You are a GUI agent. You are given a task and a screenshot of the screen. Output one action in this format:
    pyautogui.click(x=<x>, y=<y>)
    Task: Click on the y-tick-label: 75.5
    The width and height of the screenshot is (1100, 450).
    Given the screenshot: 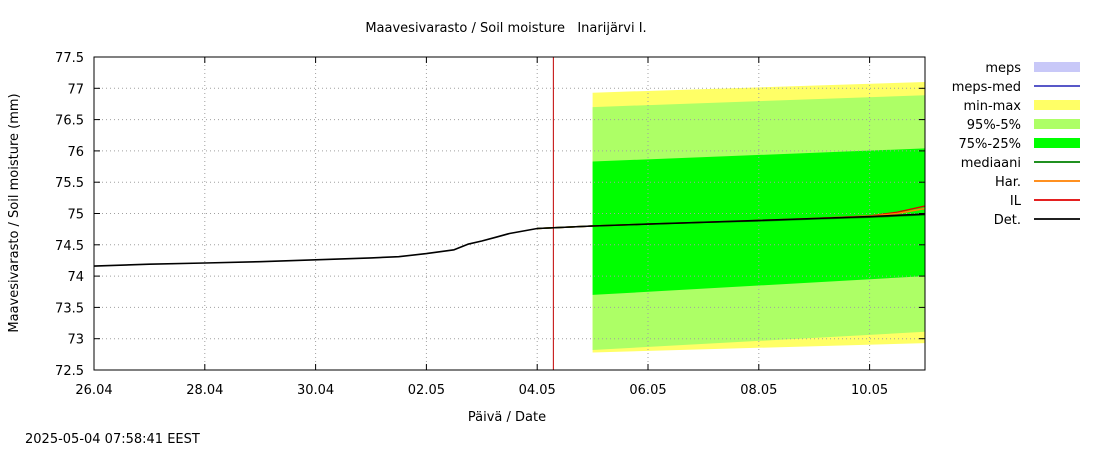 What is the action you would take?
    pyautogui.click(x=69, y=183)
    